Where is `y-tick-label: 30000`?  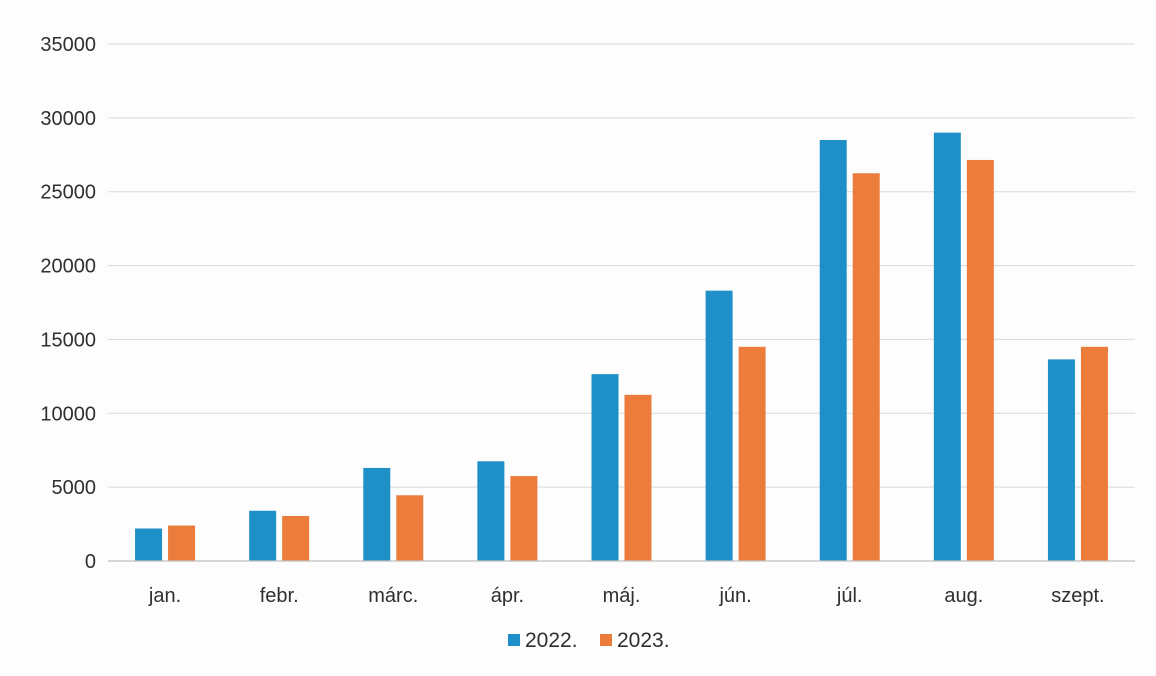
y-tick-label: 30000 is located at coordinates (68, 119).